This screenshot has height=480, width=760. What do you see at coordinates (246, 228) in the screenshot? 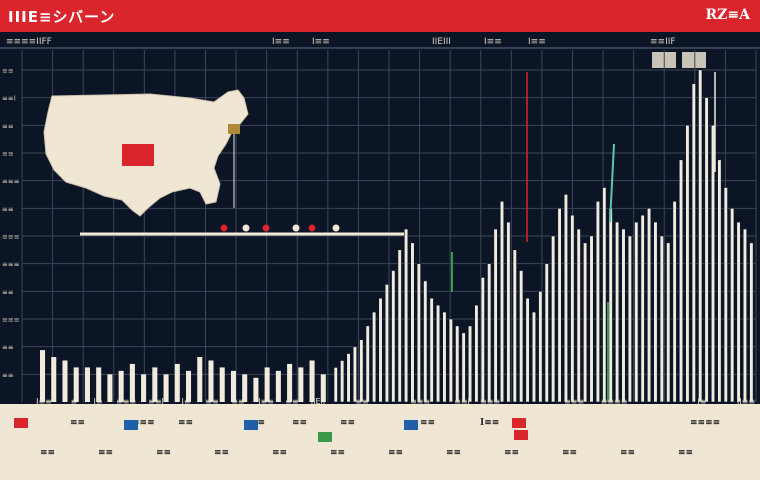
I see `timeline-marker` at bounding box center [246, 228].